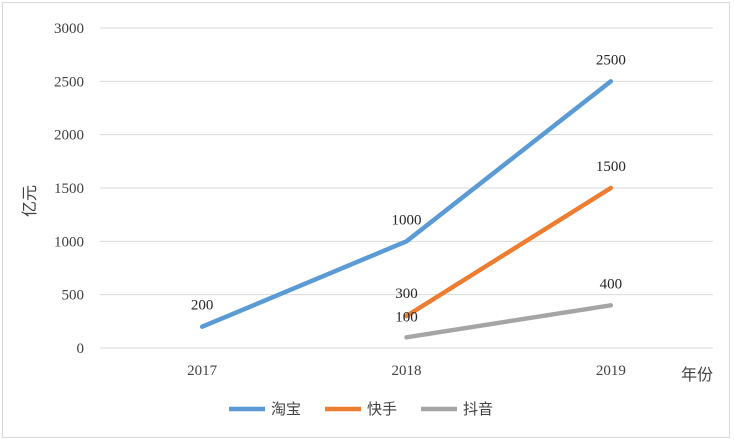  What do you see at coordinates (69, 29) in the screenshot?
I see `y-tick-label: 3000` at bounding box center [69, 29].